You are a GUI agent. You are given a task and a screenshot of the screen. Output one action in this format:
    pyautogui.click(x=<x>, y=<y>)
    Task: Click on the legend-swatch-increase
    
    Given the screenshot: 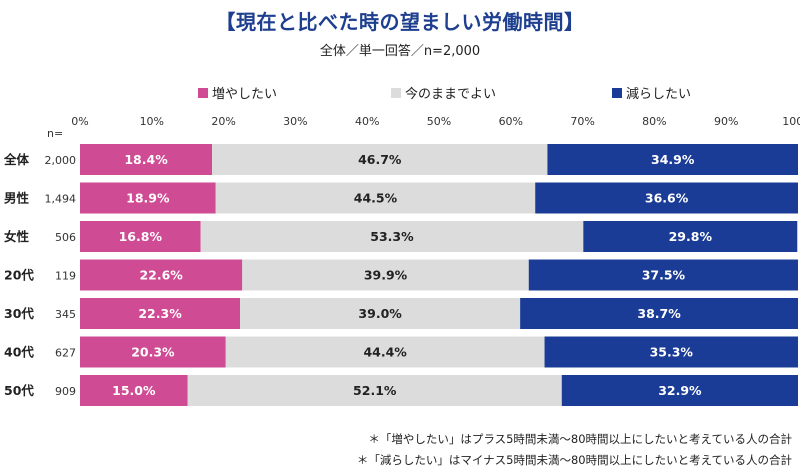 What is the action you would take?
    pyautogui.click(x=203, y=92)
    